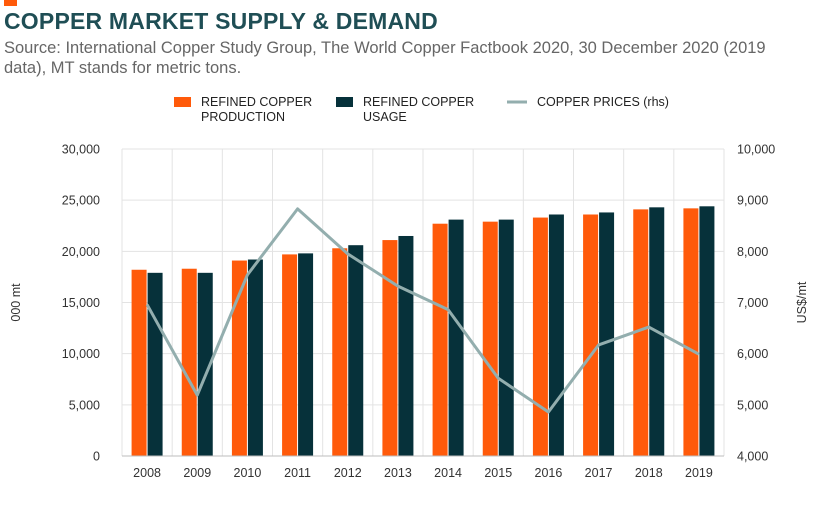 The width and height of the screenshot is (826, 508). What do you see at coordinates (81, 150) in the screenshot?
I see `y-left-tick-label: 30,000` at bounding box center [81, 150].